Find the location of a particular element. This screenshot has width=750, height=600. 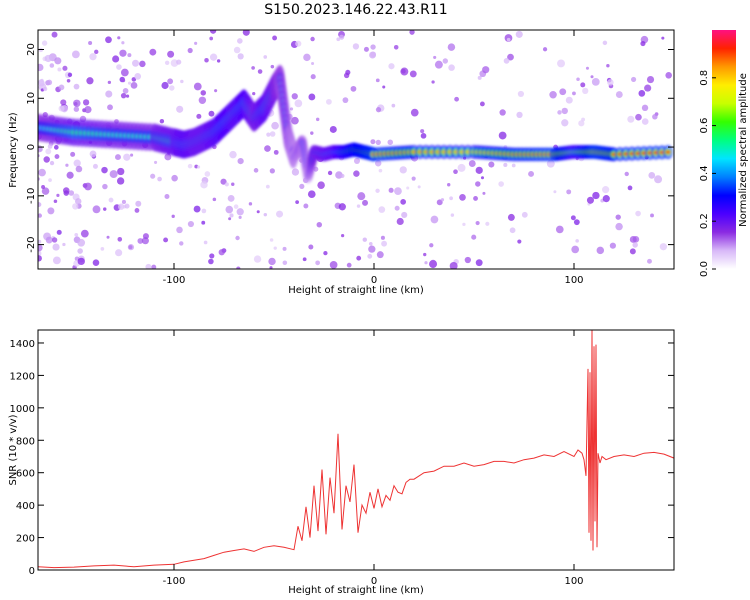

spectrogram-y-label: Frequency (Hz) is located at coordinates (13, 150).